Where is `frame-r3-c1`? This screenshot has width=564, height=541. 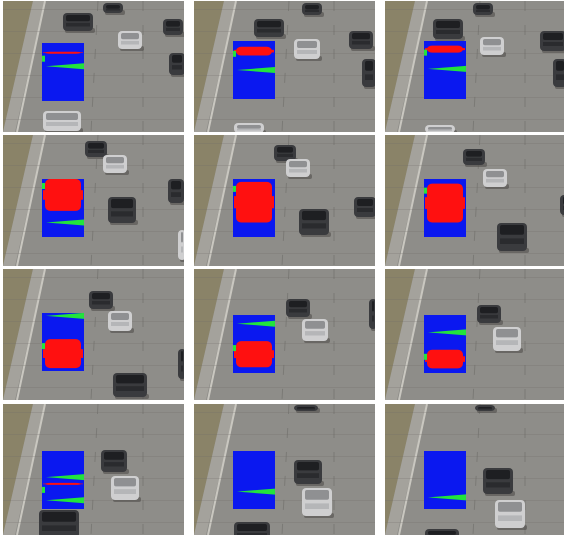
frame-r3-c1 is located at coordinates (93, 334).